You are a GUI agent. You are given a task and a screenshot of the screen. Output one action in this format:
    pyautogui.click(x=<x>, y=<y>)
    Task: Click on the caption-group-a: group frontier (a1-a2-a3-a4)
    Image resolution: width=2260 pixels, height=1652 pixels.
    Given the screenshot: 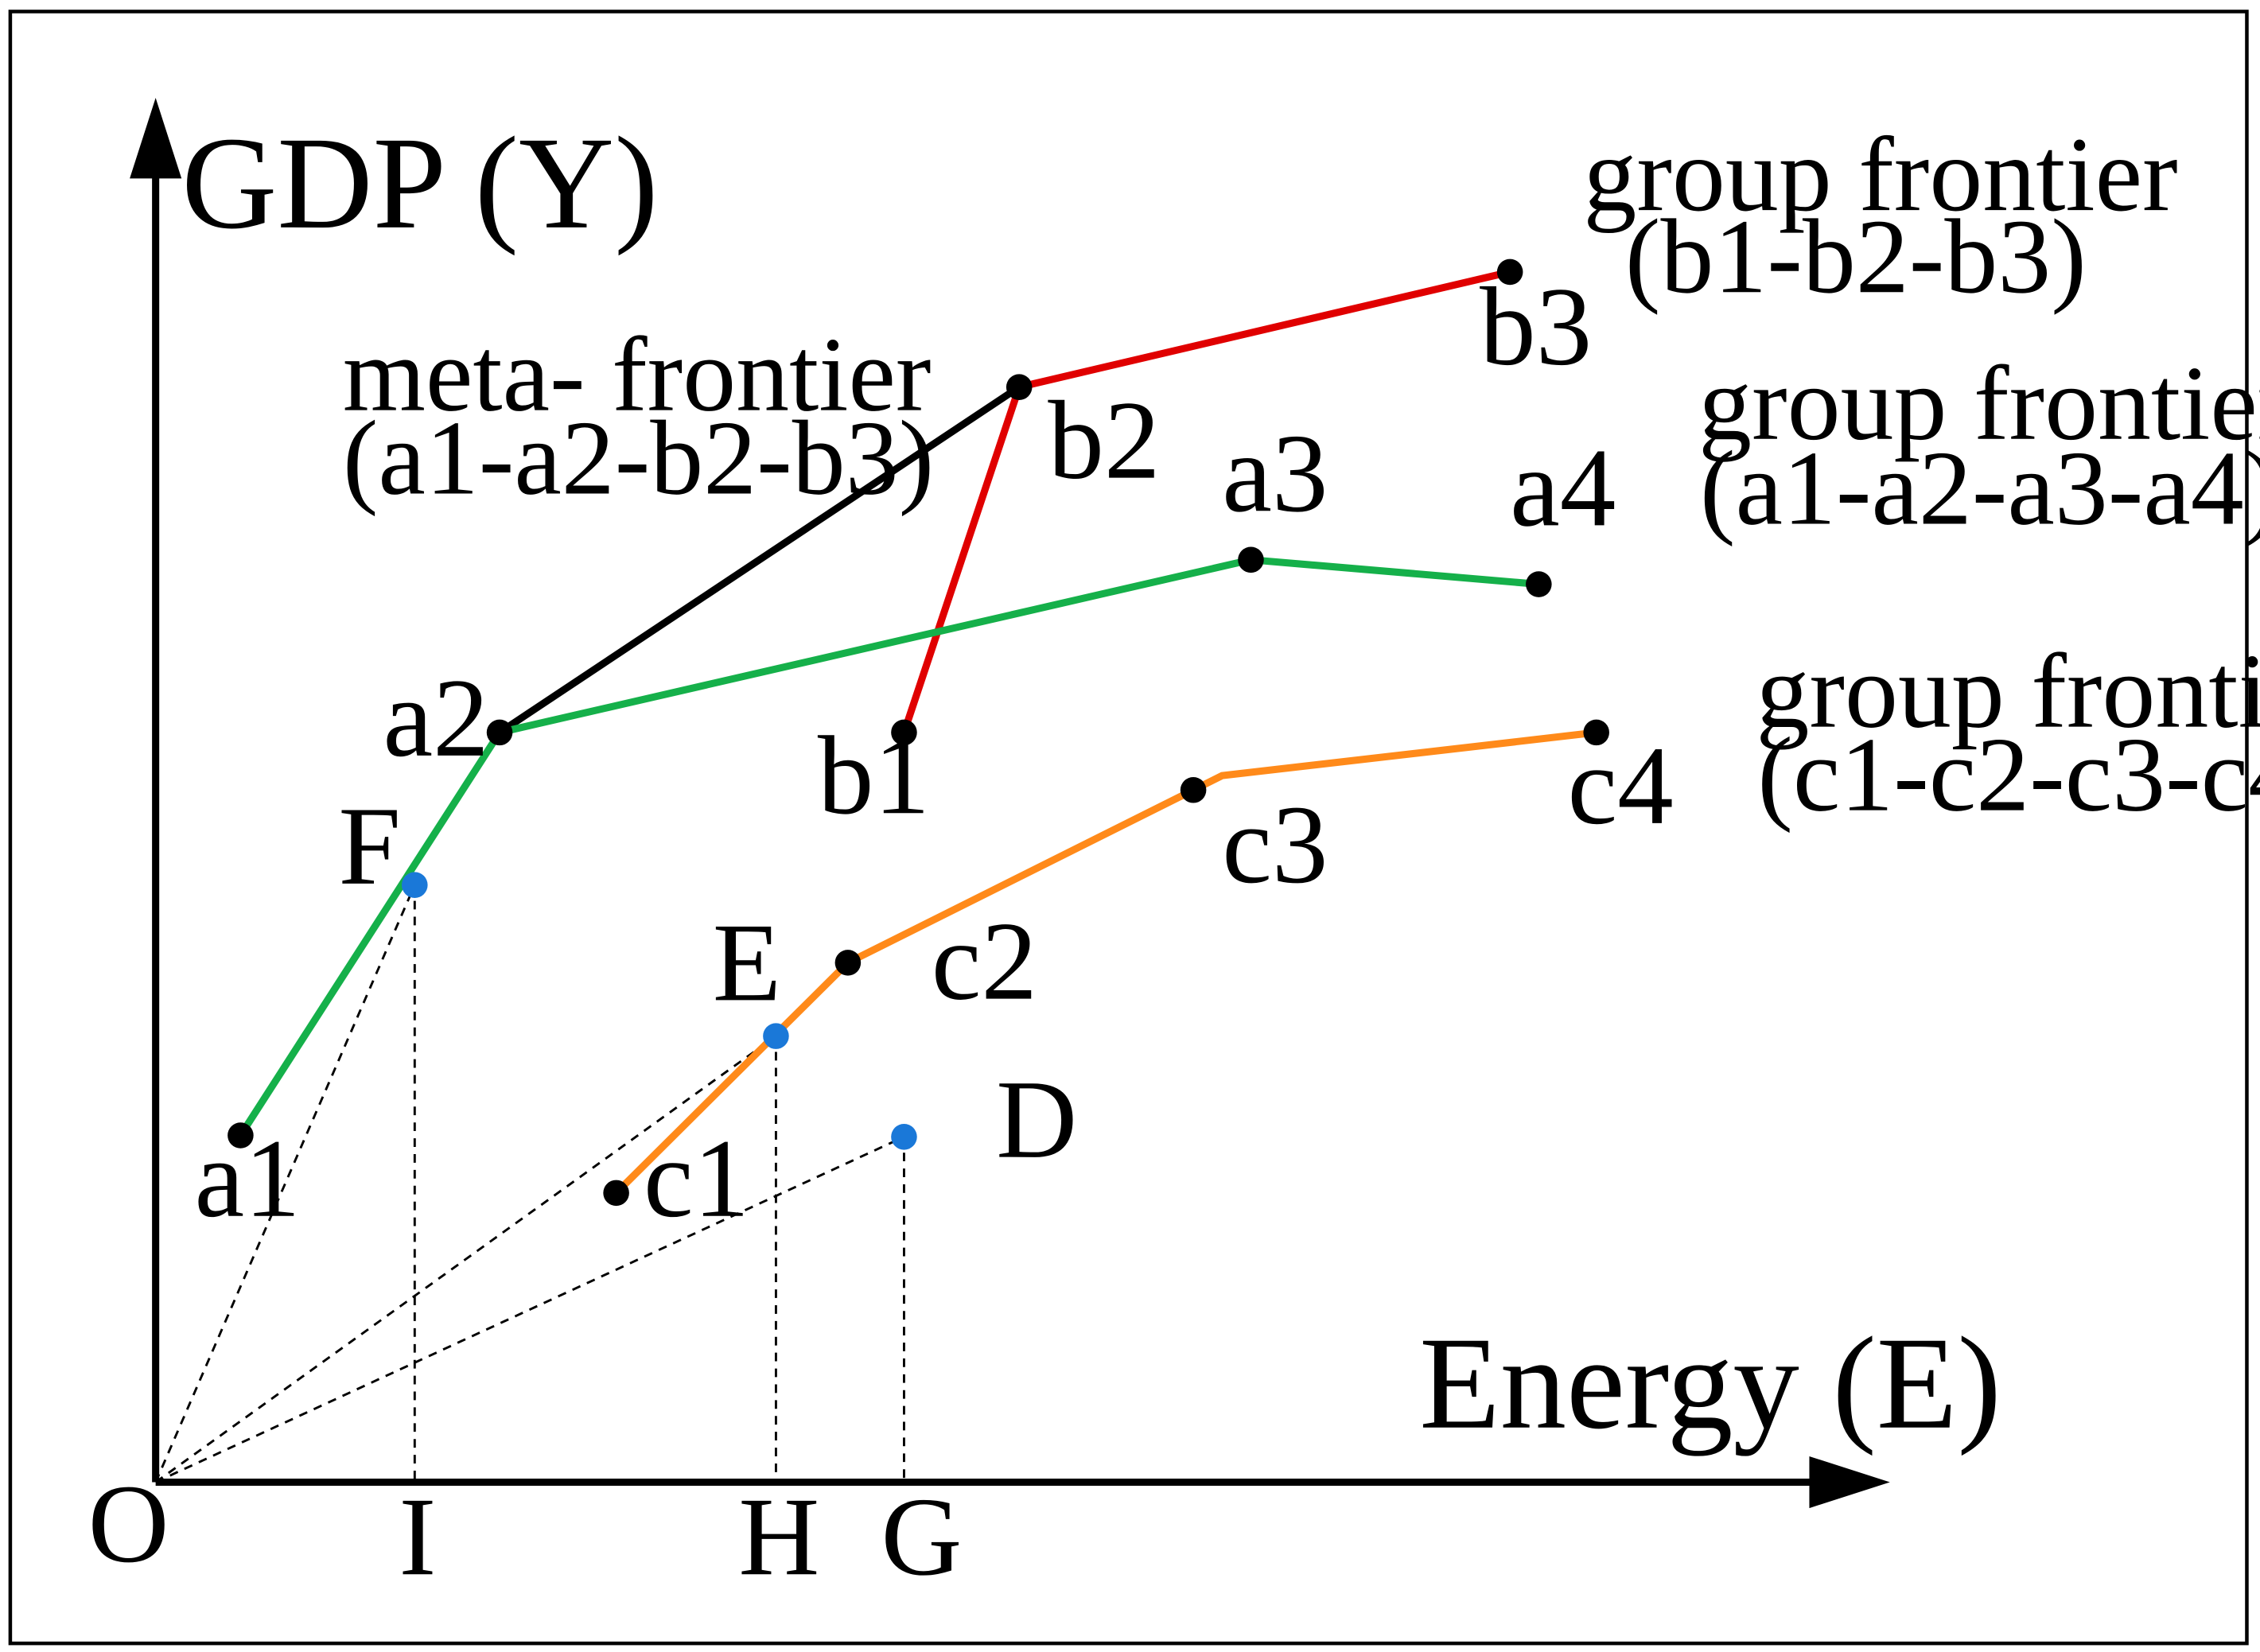 What is the action you would take?
    pyautogui.click(x=1979, y=445)
    